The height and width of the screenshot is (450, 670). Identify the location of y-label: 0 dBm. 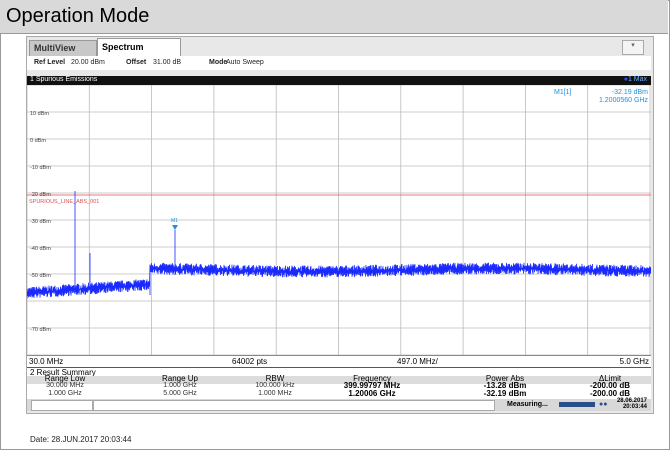
(38, 141).